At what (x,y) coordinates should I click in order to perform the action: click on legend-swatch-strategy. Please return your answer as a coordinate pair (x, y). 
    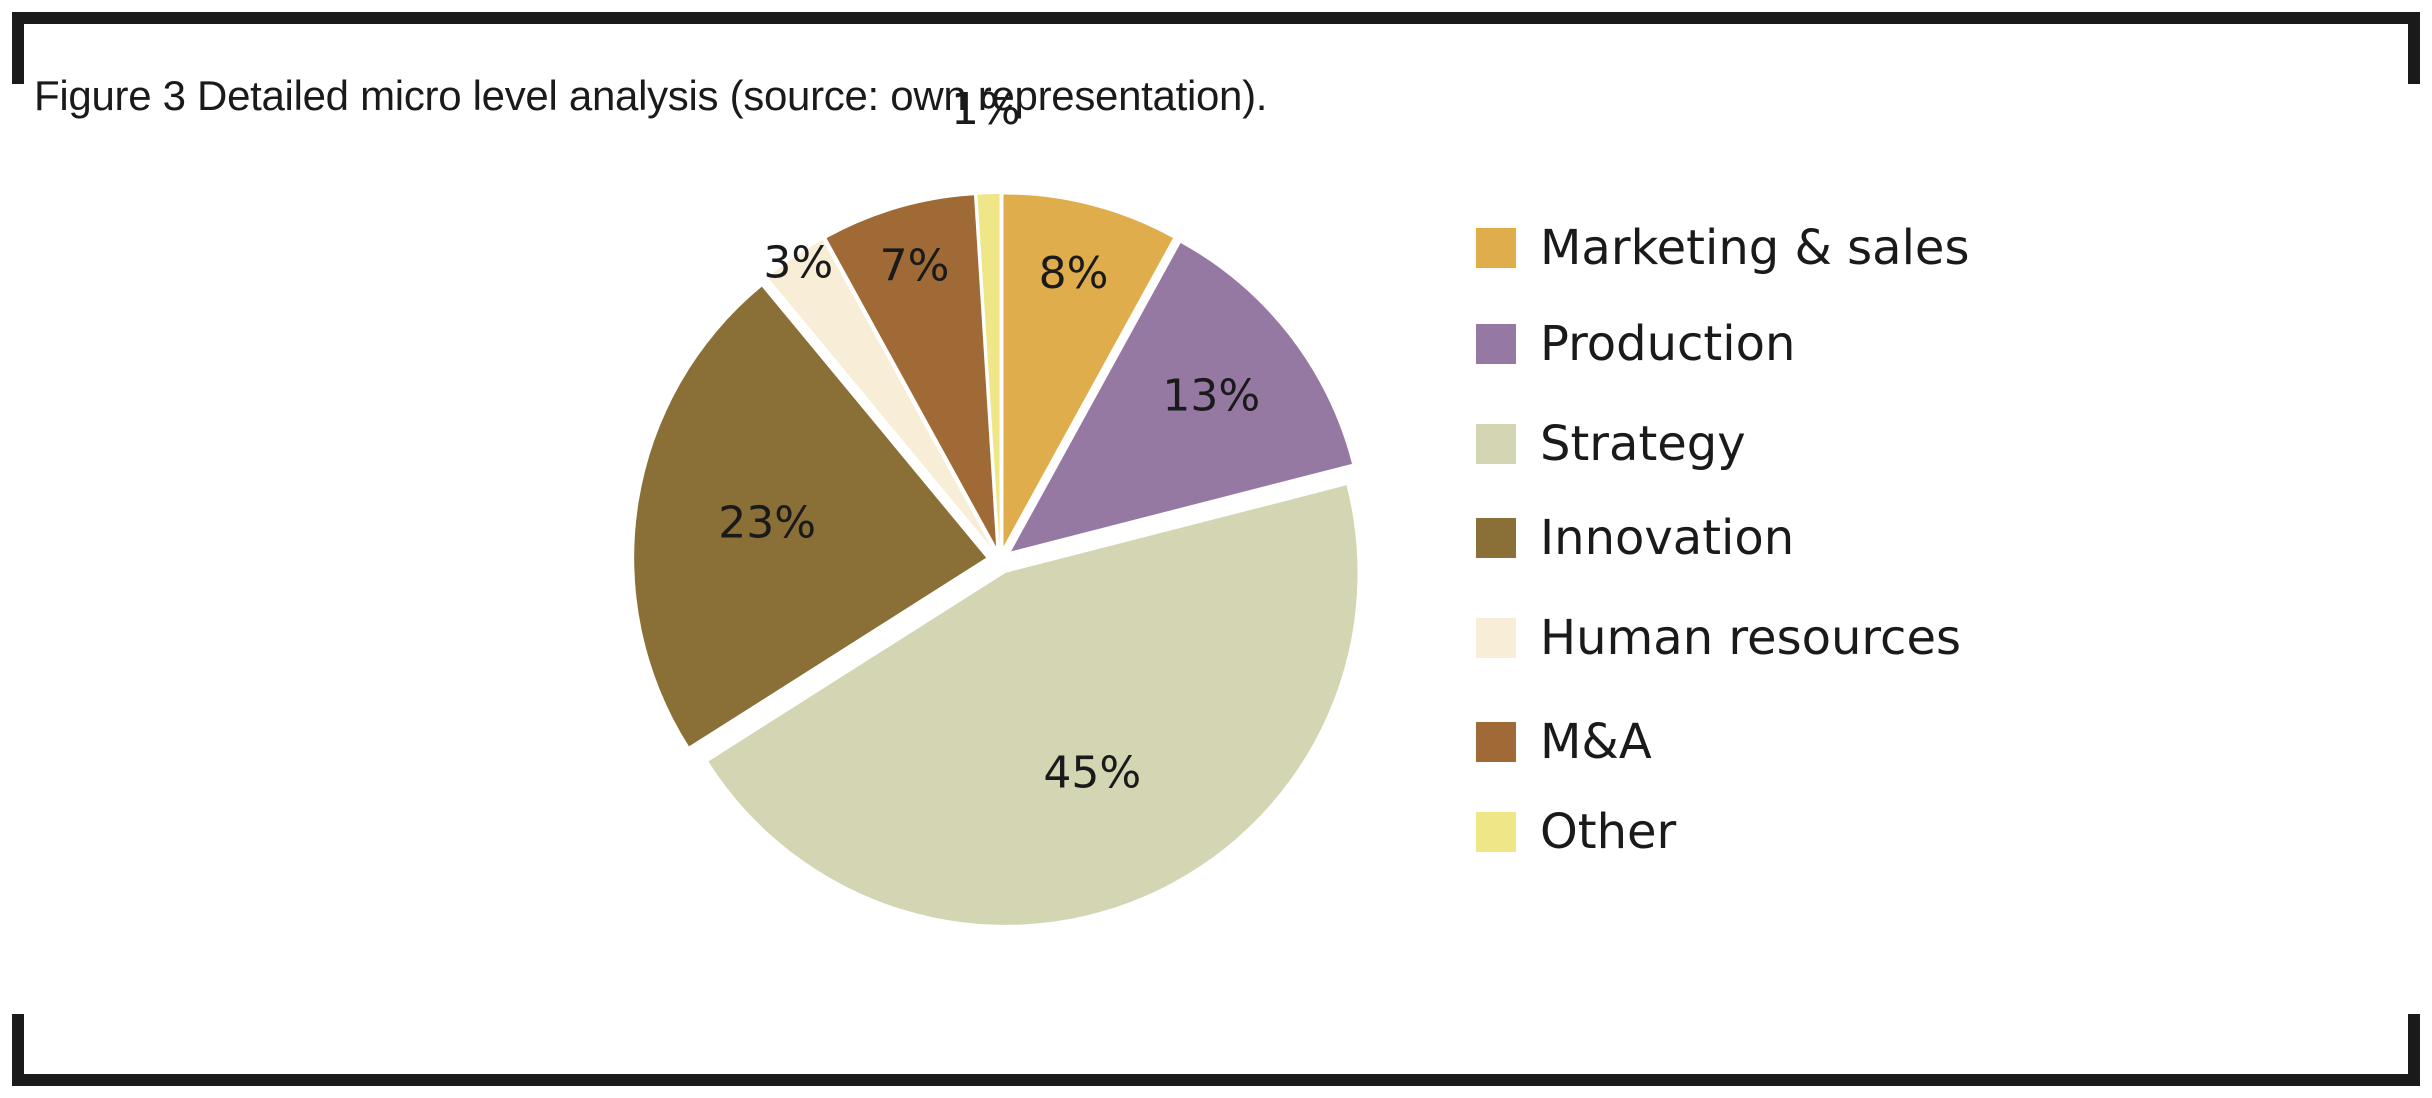
    Looking at the image, I should click on (1496, 444).